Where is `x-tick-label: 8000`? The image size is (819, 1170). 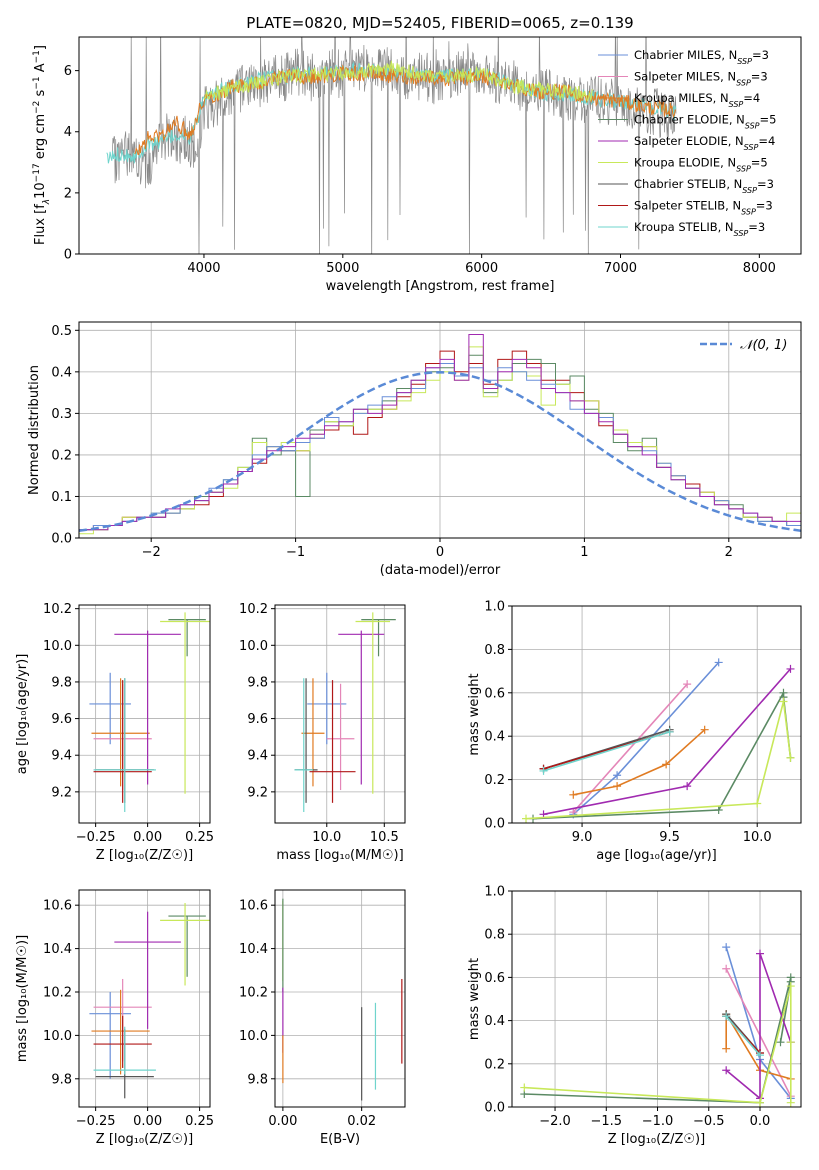
x-tick-label: 8000 is located at coordinates (759, 268).